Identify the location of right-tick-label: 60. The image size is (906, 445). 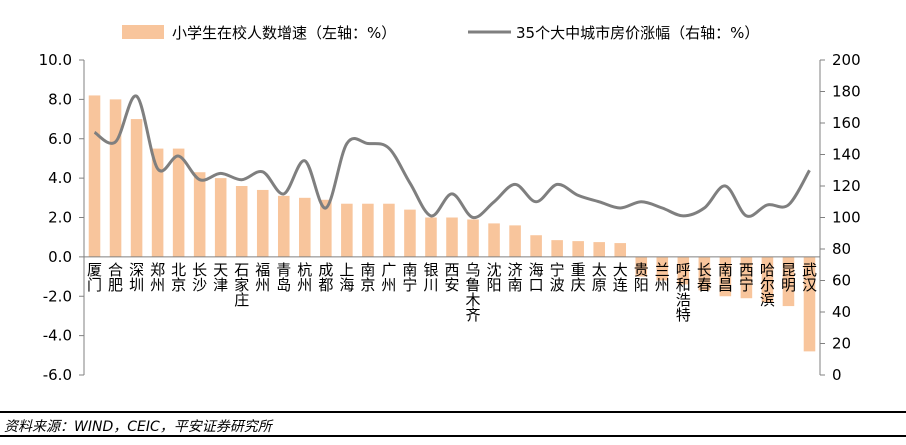
(841, 281).